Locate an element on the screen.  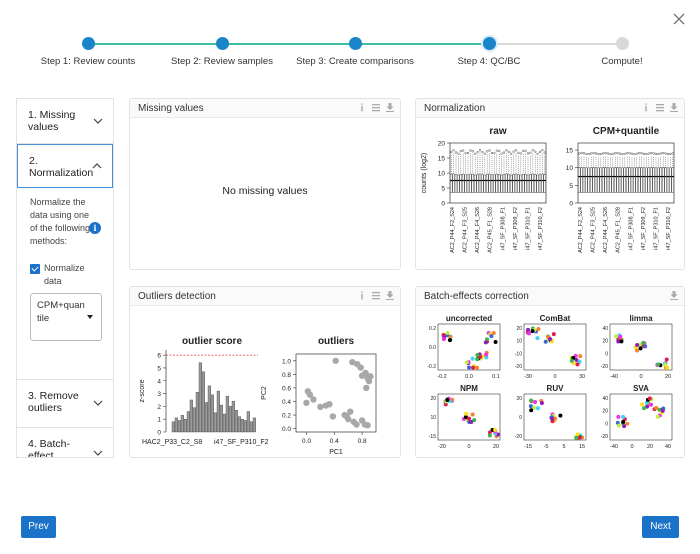
panel-missing-values: Missing values No missing values is located at coordinates (265, 184).